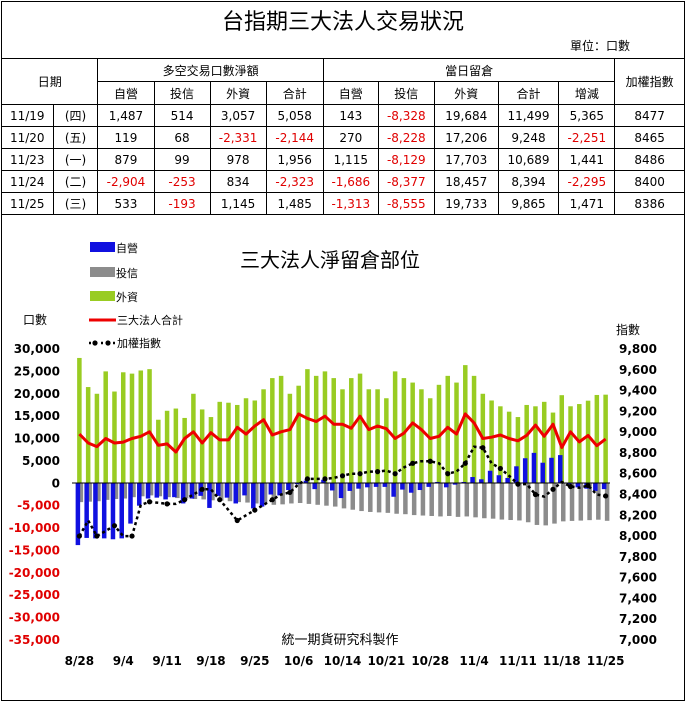  I want to click on subheader-oi-total: 合計, so click(528, 93).